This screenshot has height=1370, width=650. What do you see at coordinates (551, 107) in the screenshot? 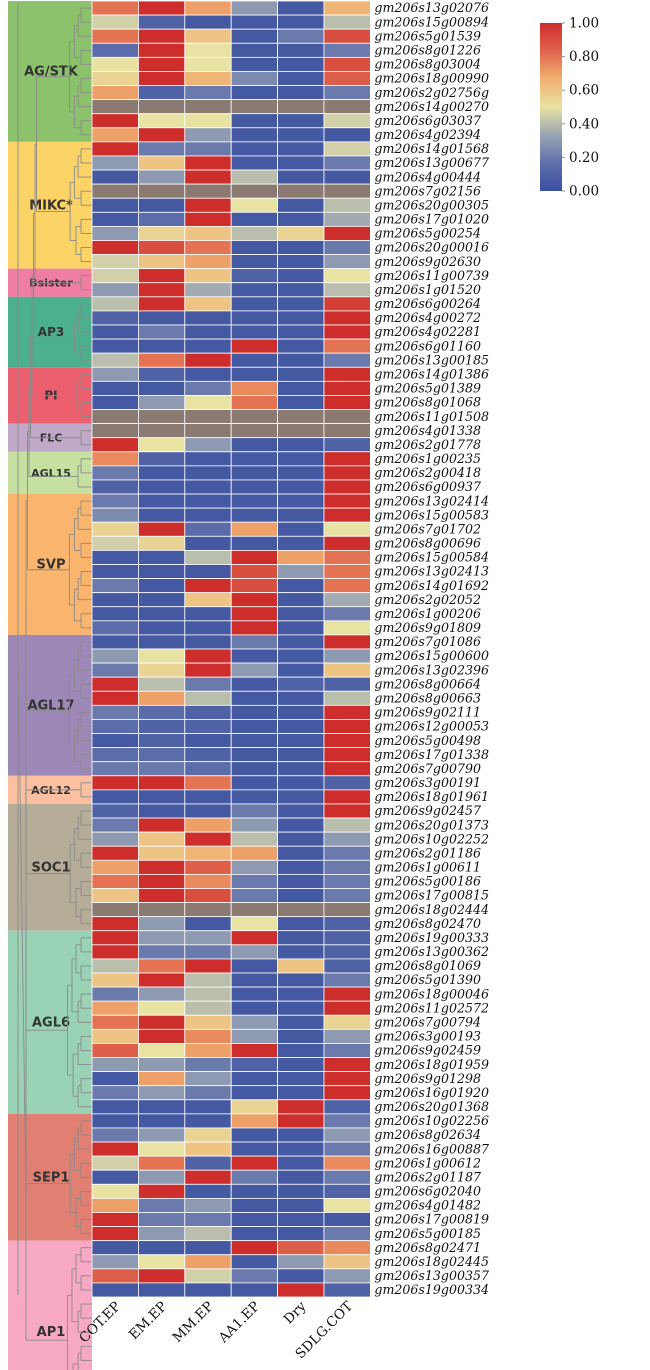
I see `colorbar` at bounding box center [551, 107].